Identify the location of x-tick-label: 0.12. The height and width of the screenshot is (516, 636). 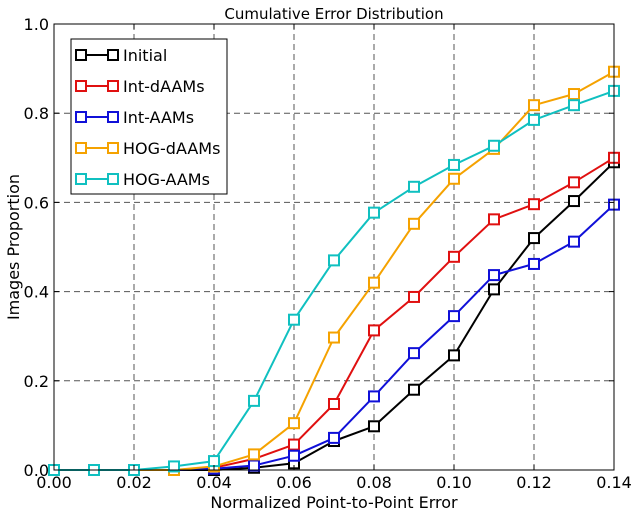
(534, 482).